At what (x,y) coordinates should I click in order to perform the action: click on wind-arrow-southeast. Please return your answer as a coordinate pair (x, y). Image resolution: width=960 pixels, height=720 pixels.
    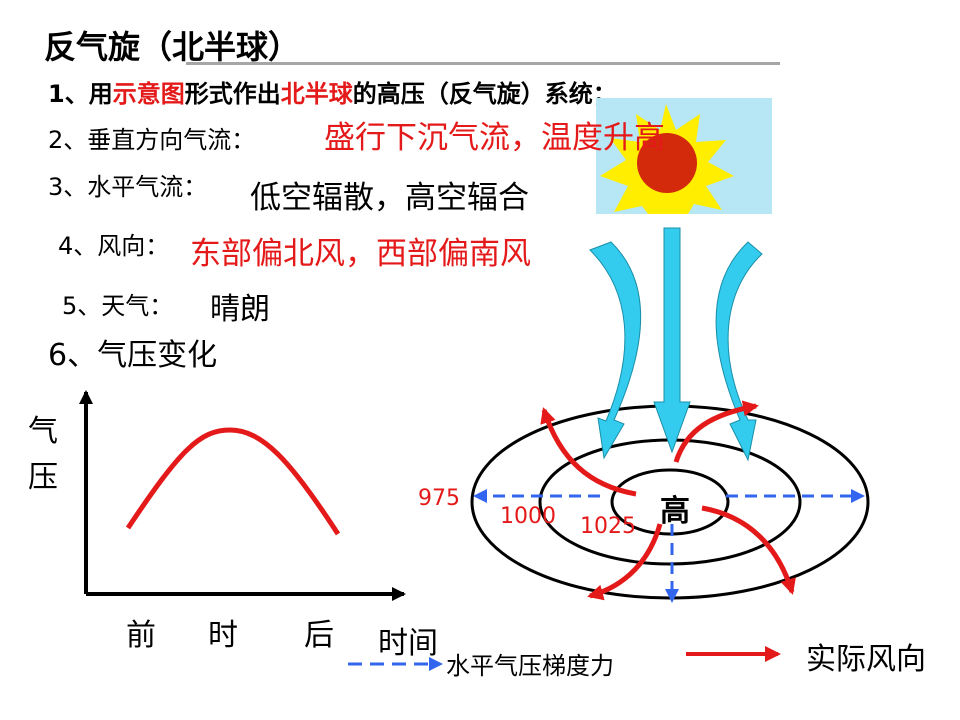
    Looking at the image, I should click on (748, 550).